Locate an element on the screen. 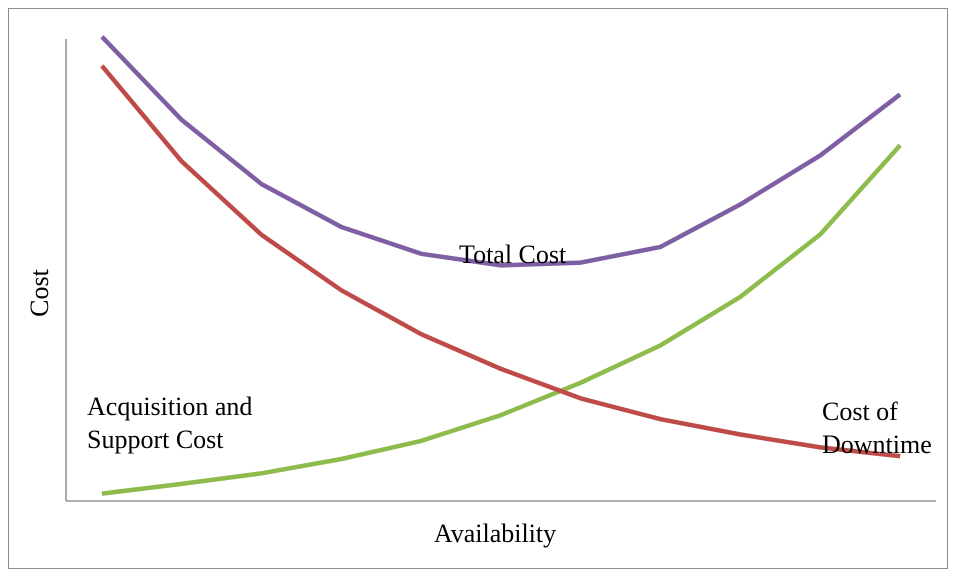 The width and height of the screenshot is (958, 577). annotation-2-line-0: Cost of is located at coordinates (860, 411).